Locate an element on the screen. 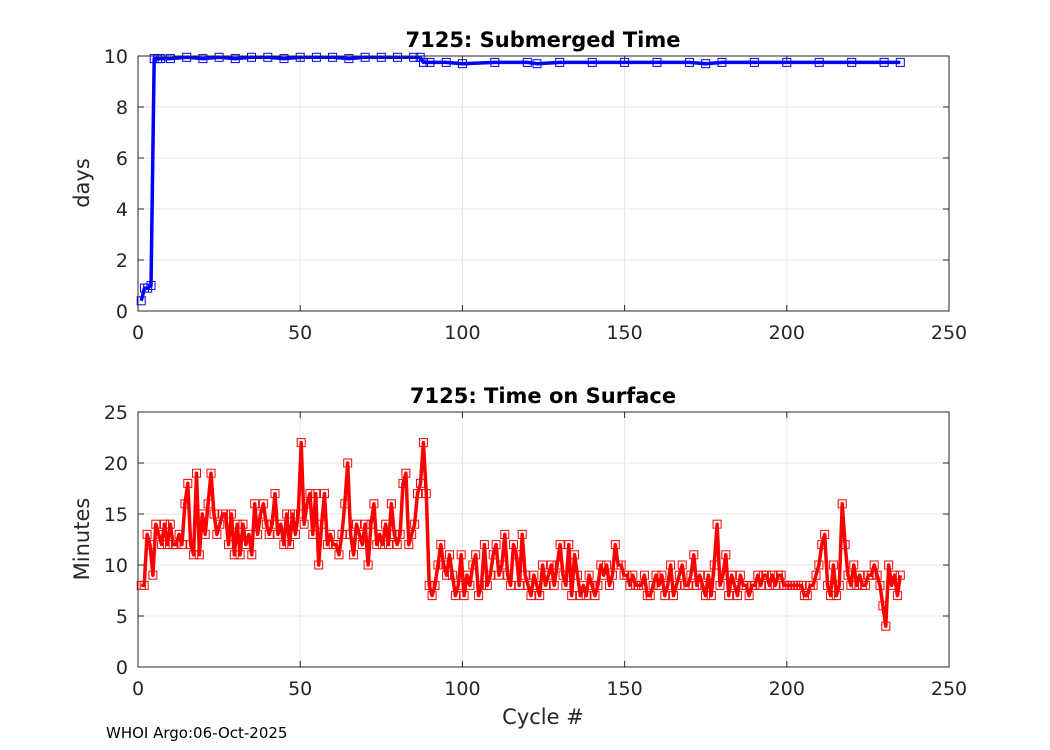  y-tick-label: 6 is located at coordinates (122, 159).